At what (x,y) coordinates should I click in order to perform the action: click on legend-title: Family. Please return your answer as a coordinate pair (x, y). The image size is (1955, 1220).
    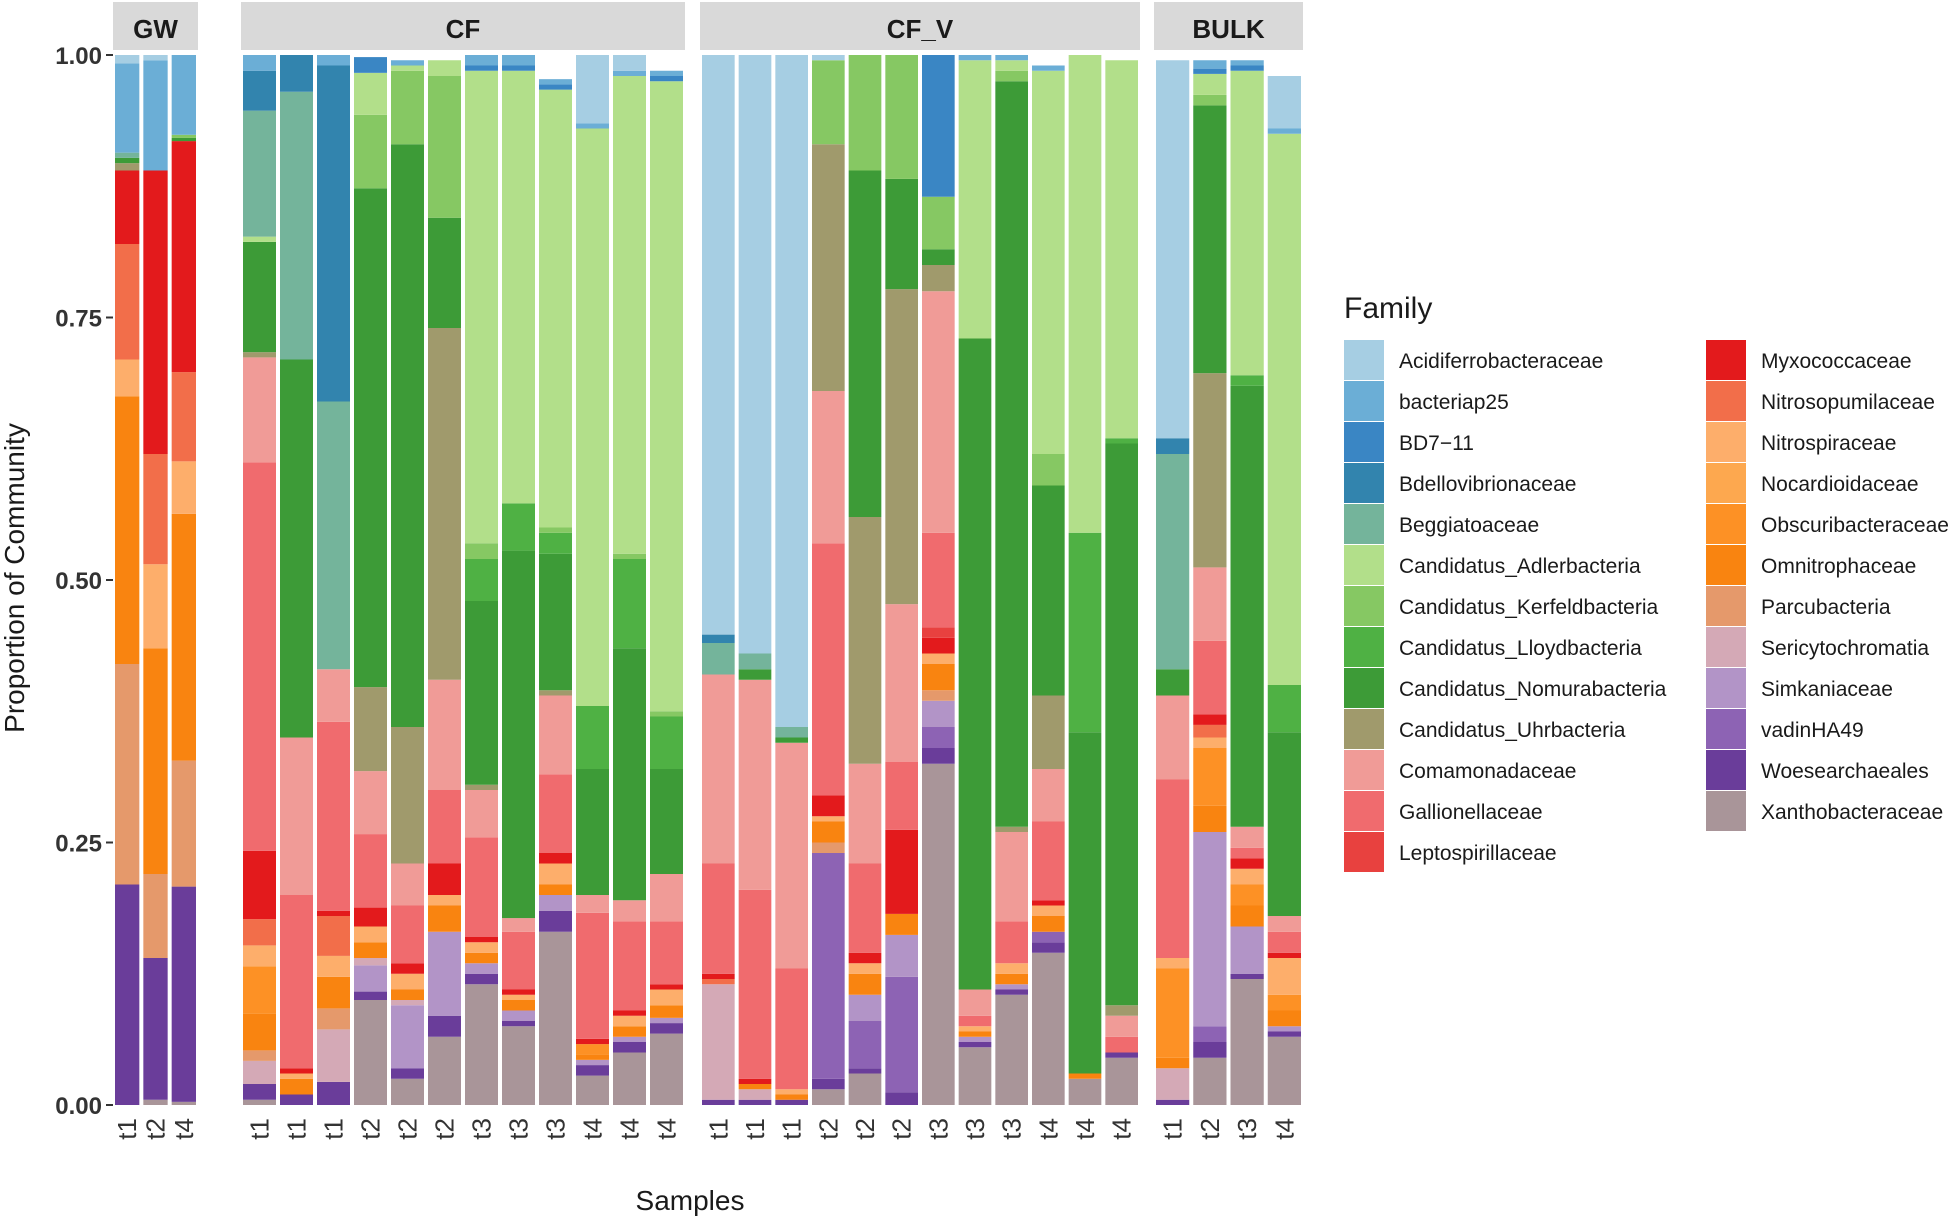
    Looking at the image, I should click on (1388, 308).